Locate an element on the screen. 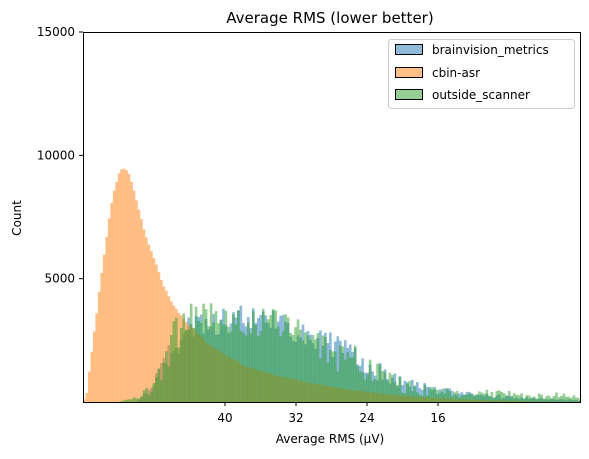 The width and height of the screenshot is (589, 459). legend-swatch-cbin-asr is located at coordinates (409, 72).